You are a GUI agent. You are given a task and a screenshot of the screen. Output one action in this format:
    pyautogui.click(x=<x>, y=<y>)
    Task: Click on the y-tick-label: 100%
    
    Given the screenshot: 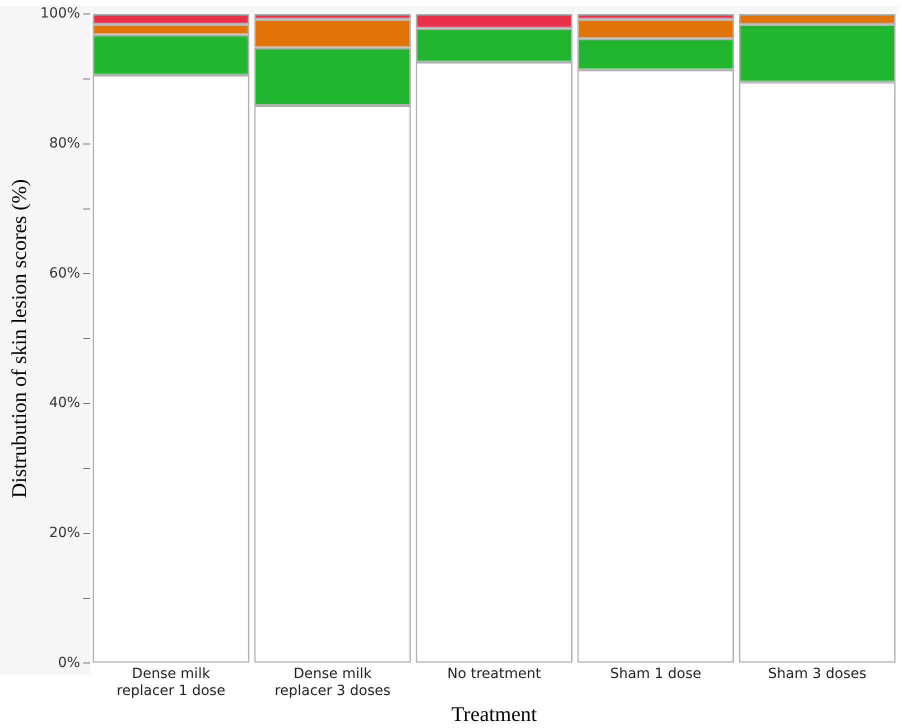 What is the action you would take?
    pyautogui.click(x=60, y=14)
    